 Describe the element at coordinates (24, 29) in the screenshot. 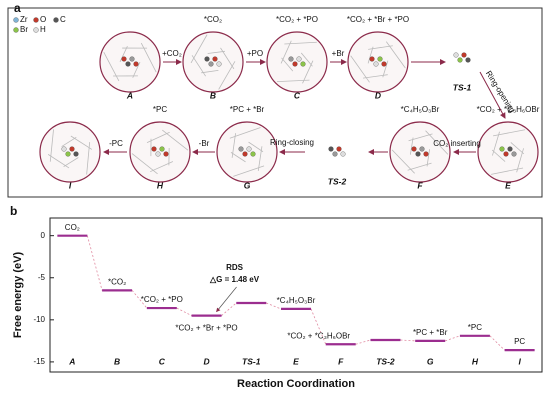

I see `legend-label: Br` at that location.